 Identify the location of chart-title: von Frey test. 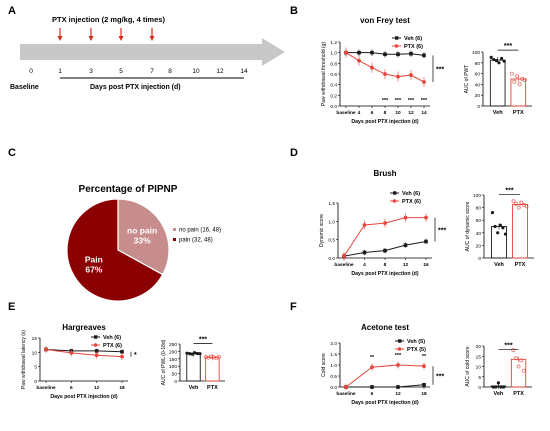
(385, 20).